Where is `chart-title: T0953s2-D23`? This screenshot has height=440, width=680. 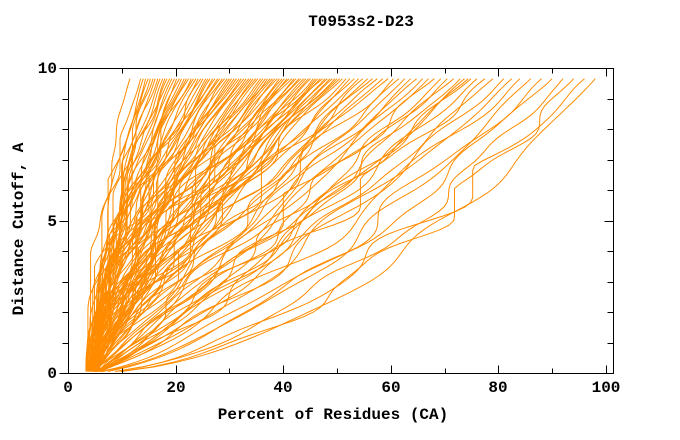 chart-title: T0953s2-D23 is located at coordinates (361, 22).